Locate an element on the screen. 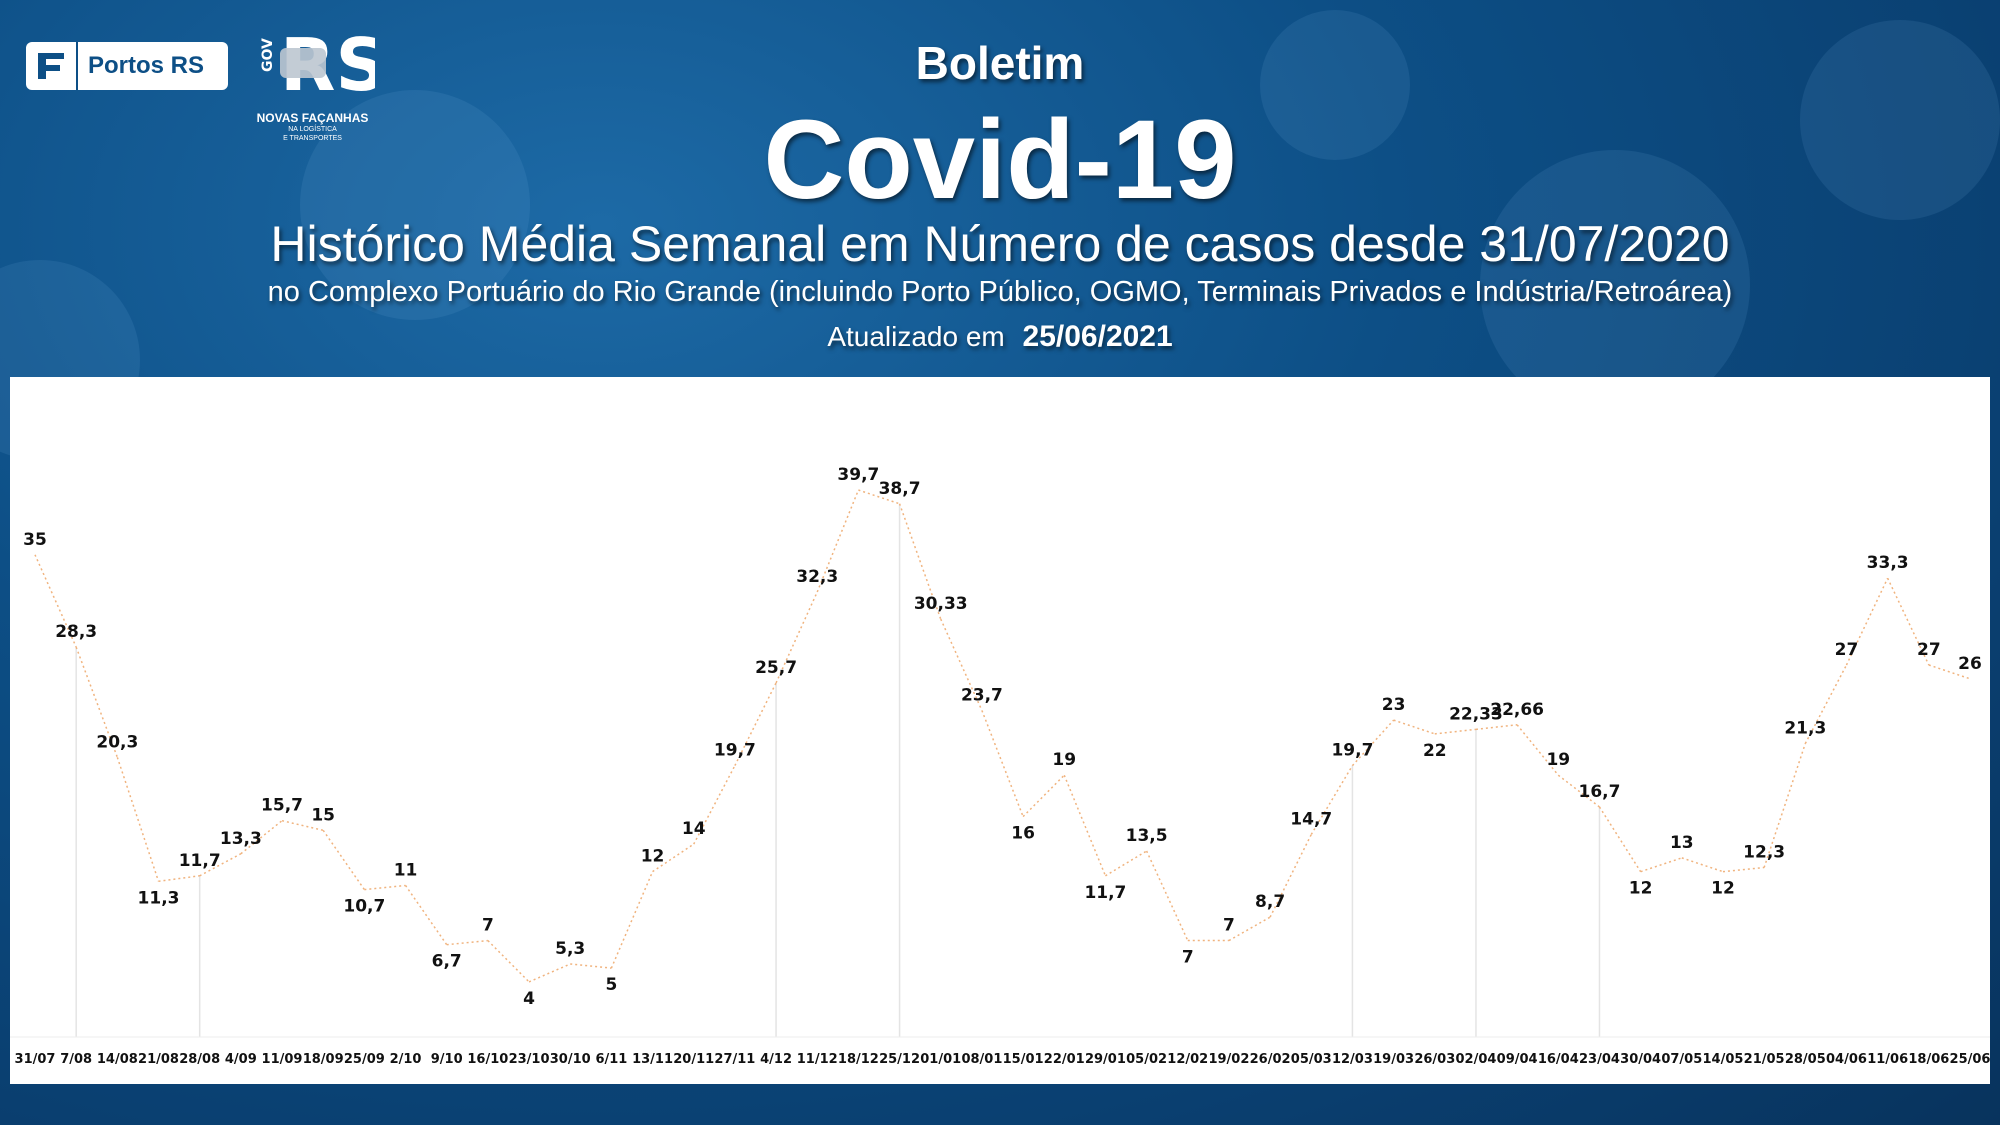  gov-rs-sub2: E TRANSPORTES is located at coordinates (312, 138).